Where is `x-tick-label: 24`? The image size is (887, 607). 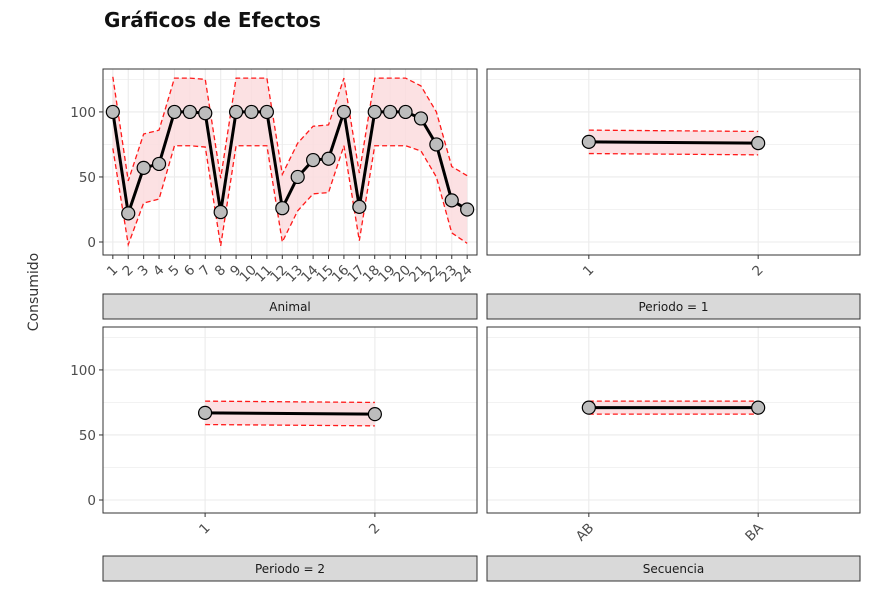 x-tick-label: 24 is located at coordinates (463, 273).